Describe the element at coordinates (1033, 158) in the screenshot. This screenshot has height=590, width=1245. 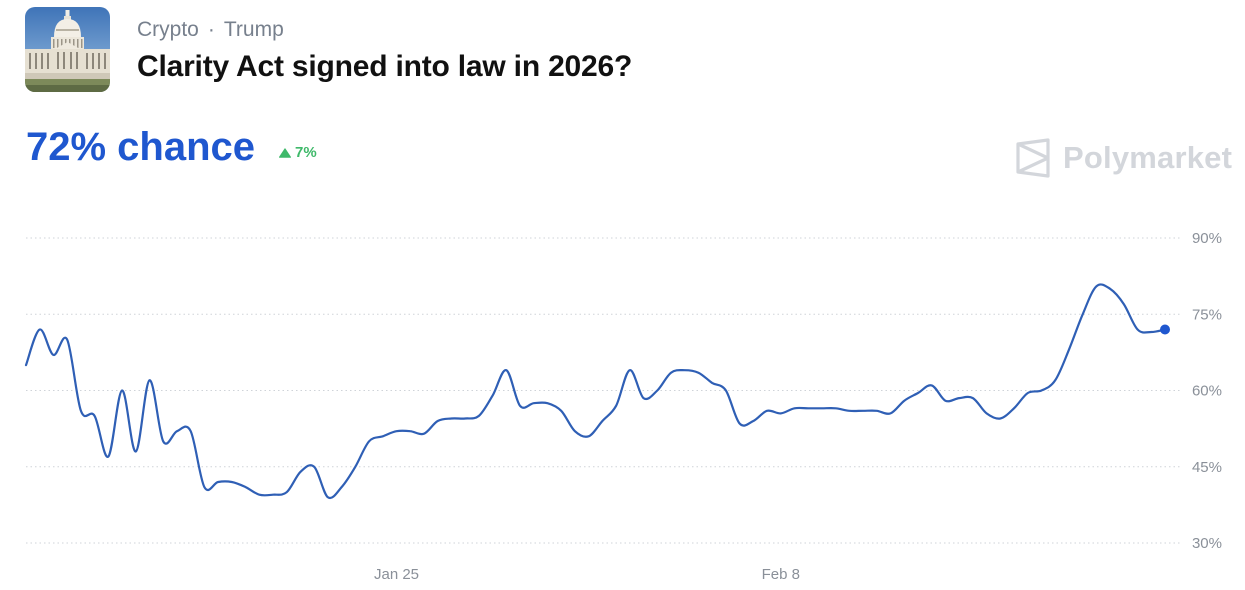
I see `polymarket-logo-icon` at that location.